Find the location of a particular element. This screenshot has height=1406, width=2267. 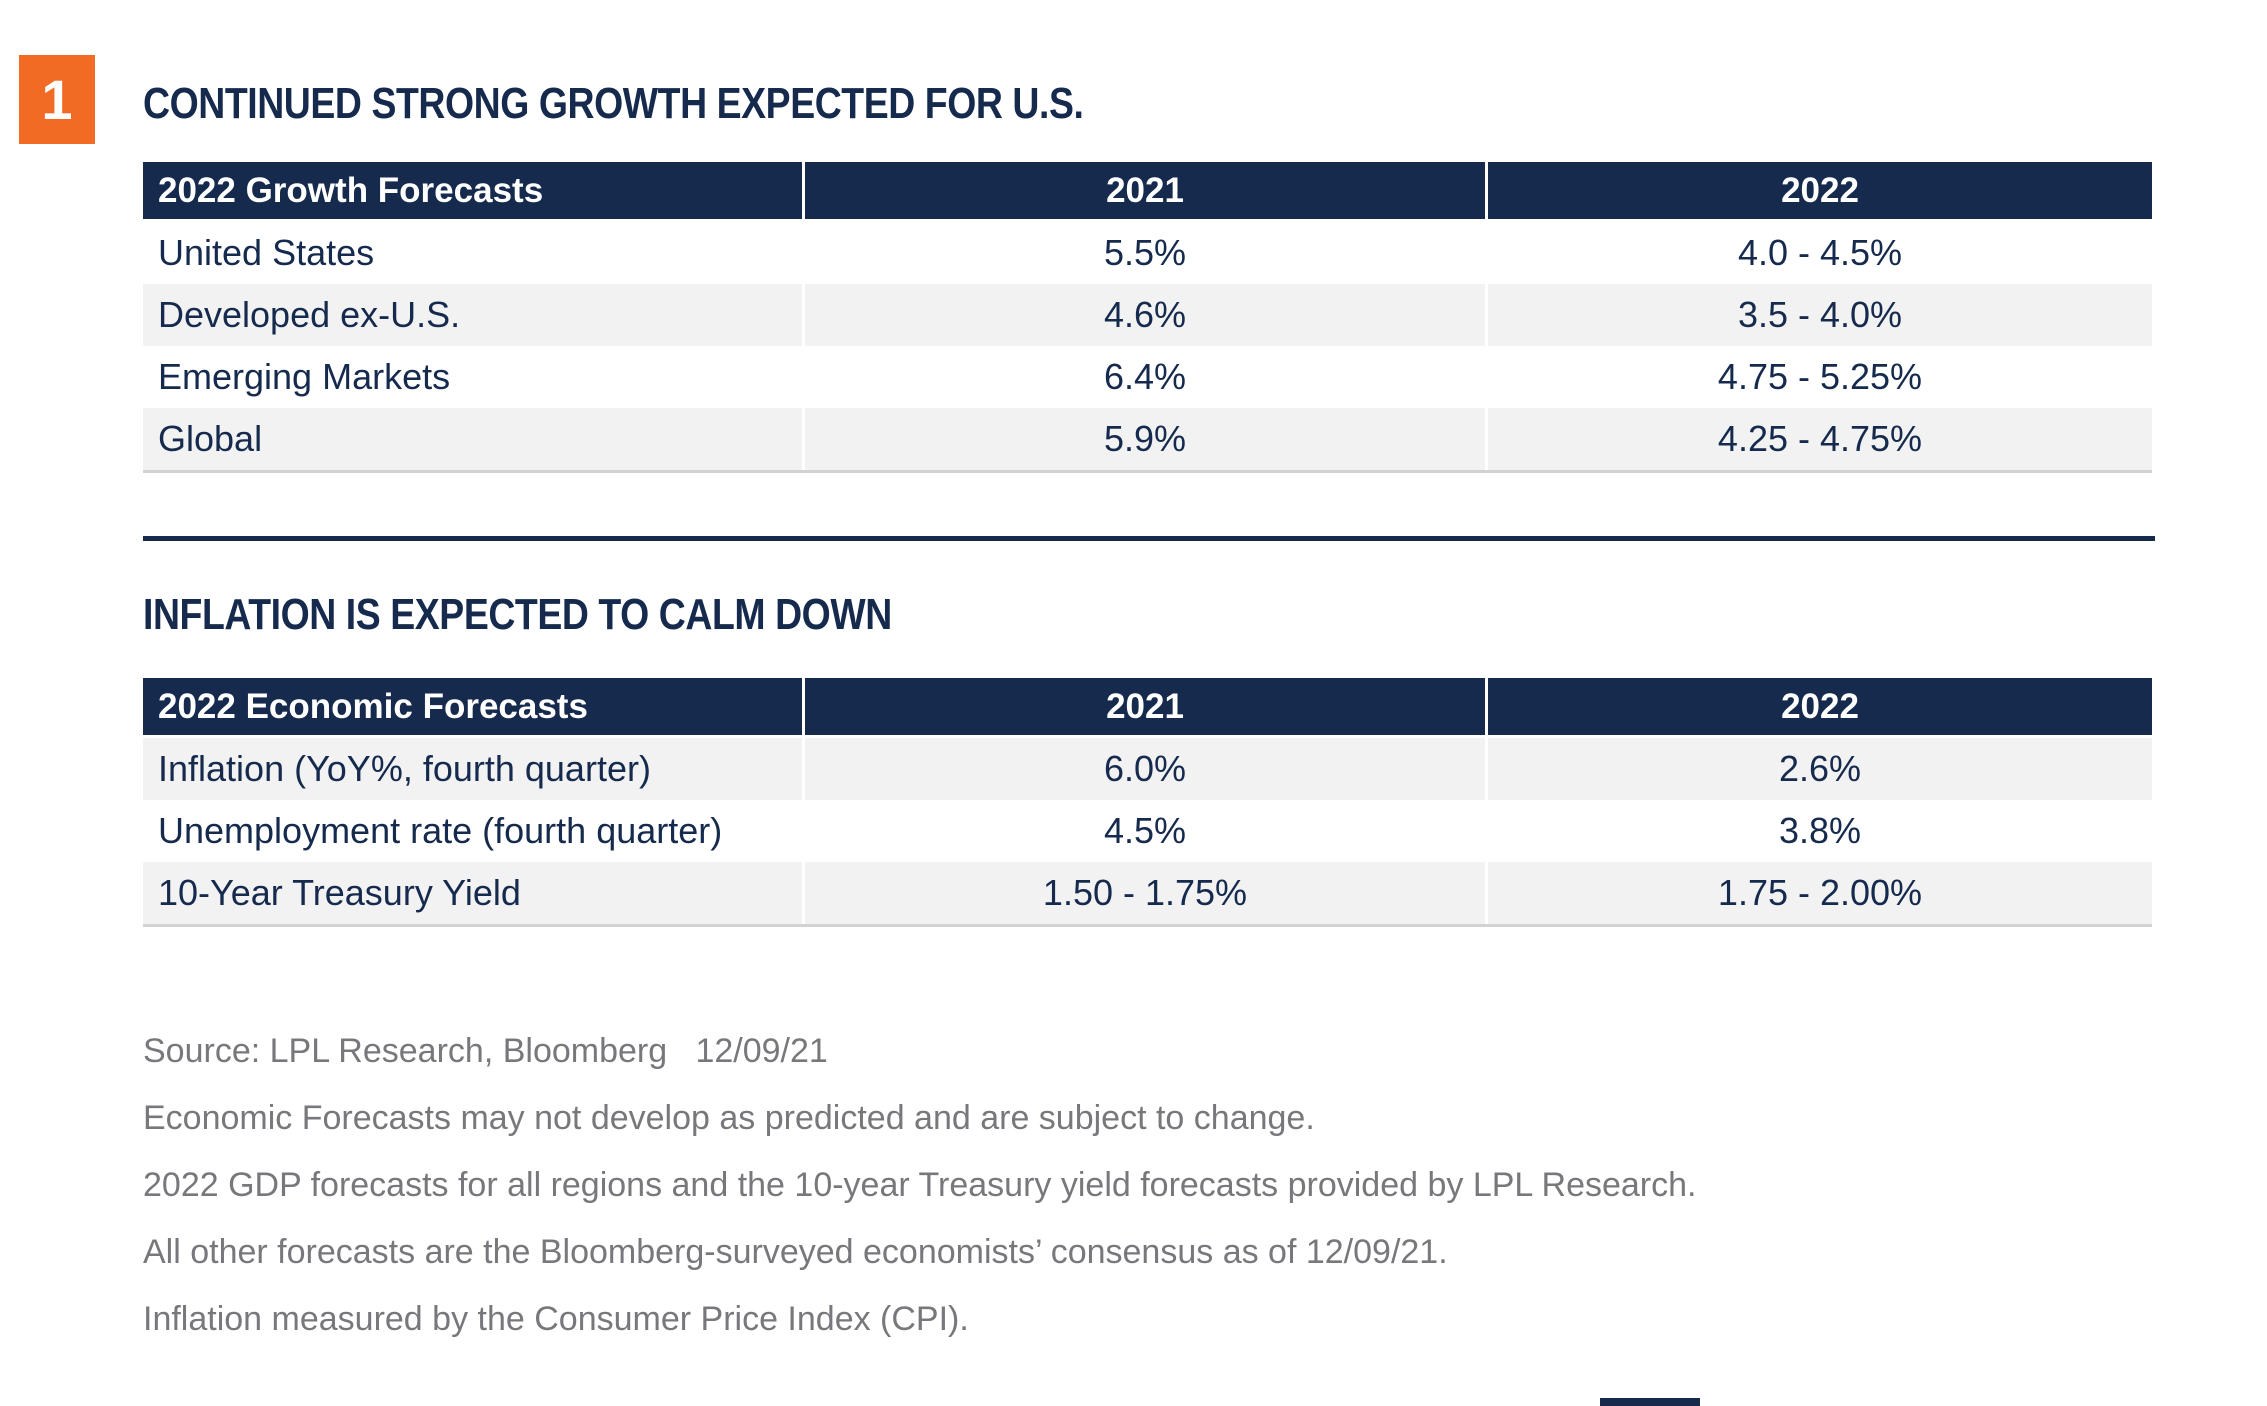

value-2022-cell: 3.8% is located at coordinates (1820, 830).